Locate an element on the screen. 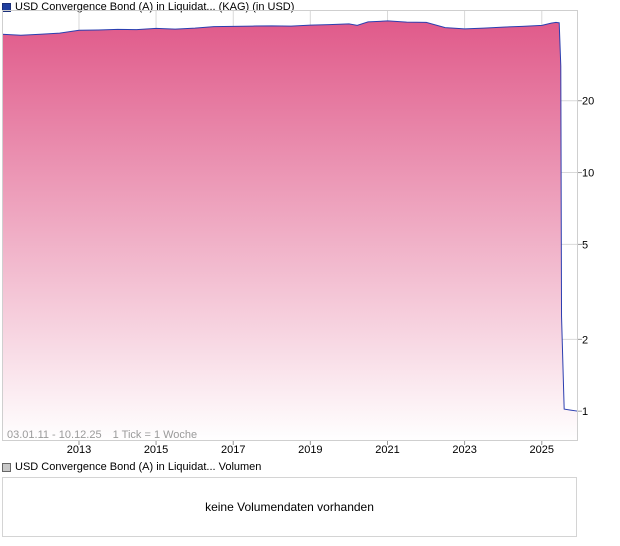 The height and width of the screenshot is (546, 620). x-tick-label: 2013 is located at coordinates (79, 450).